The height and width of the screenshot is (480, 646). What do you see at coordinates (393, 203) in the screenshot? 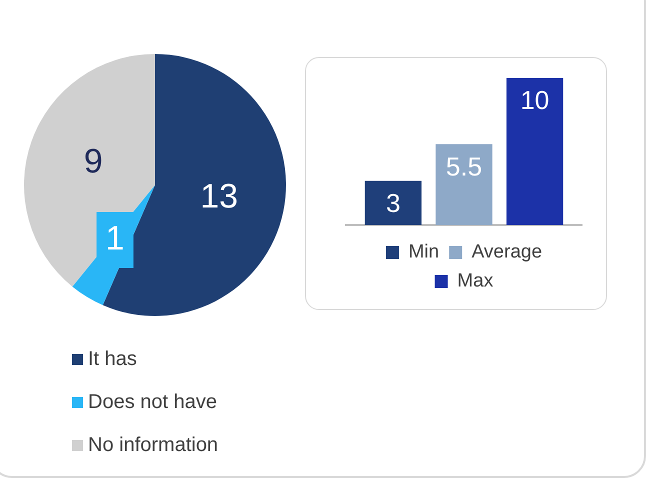
I see `data-label: 3` at bounding box center [393, 203].